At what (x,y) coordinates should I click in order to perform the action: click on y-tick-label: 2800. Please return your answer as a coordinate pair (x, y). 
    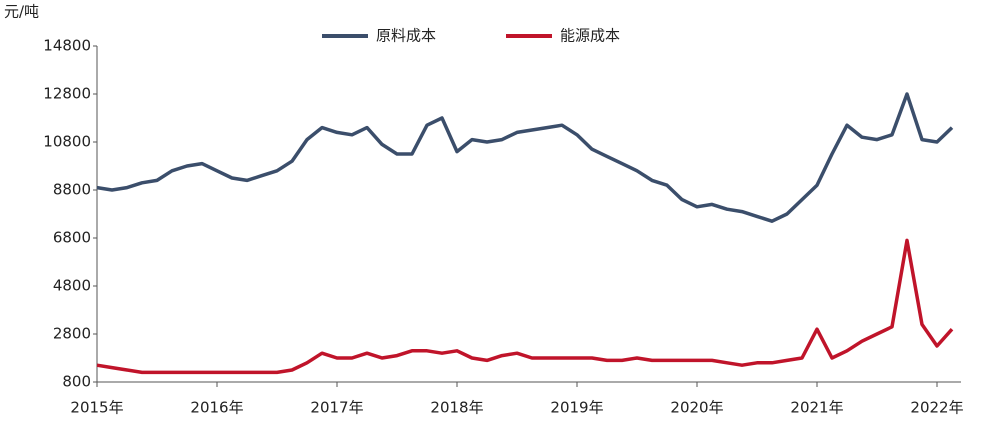
    Looking at the image, I should click on (72, 334).